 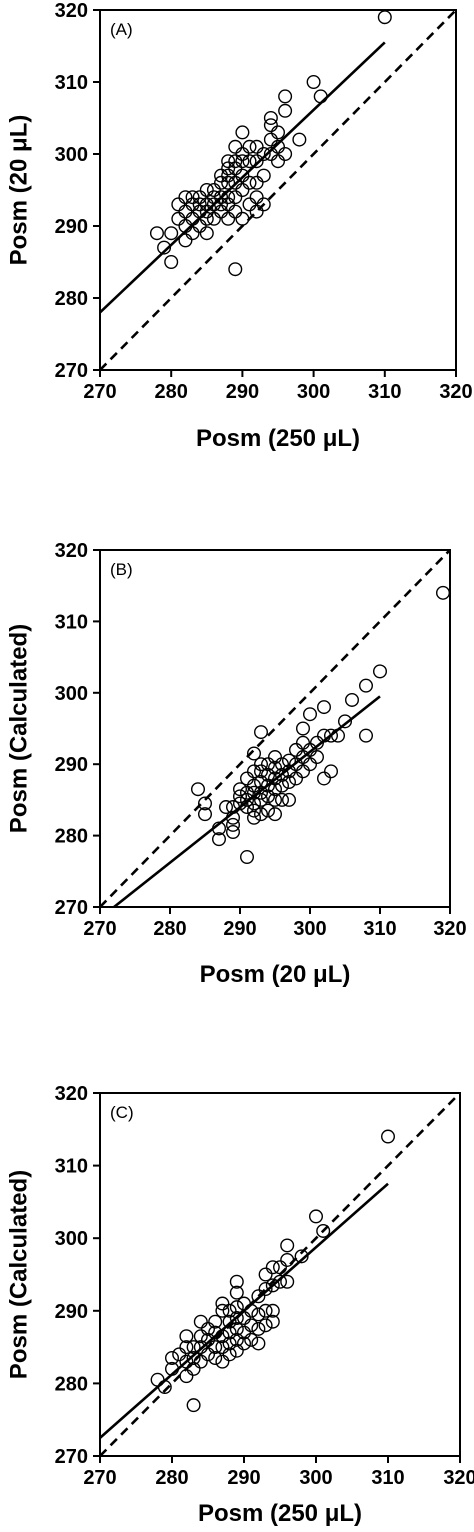 What do you see at coordinates (122, 1112) in the screenshot?
I see `panel-label: (C)` at bounding box center [122, 1112].